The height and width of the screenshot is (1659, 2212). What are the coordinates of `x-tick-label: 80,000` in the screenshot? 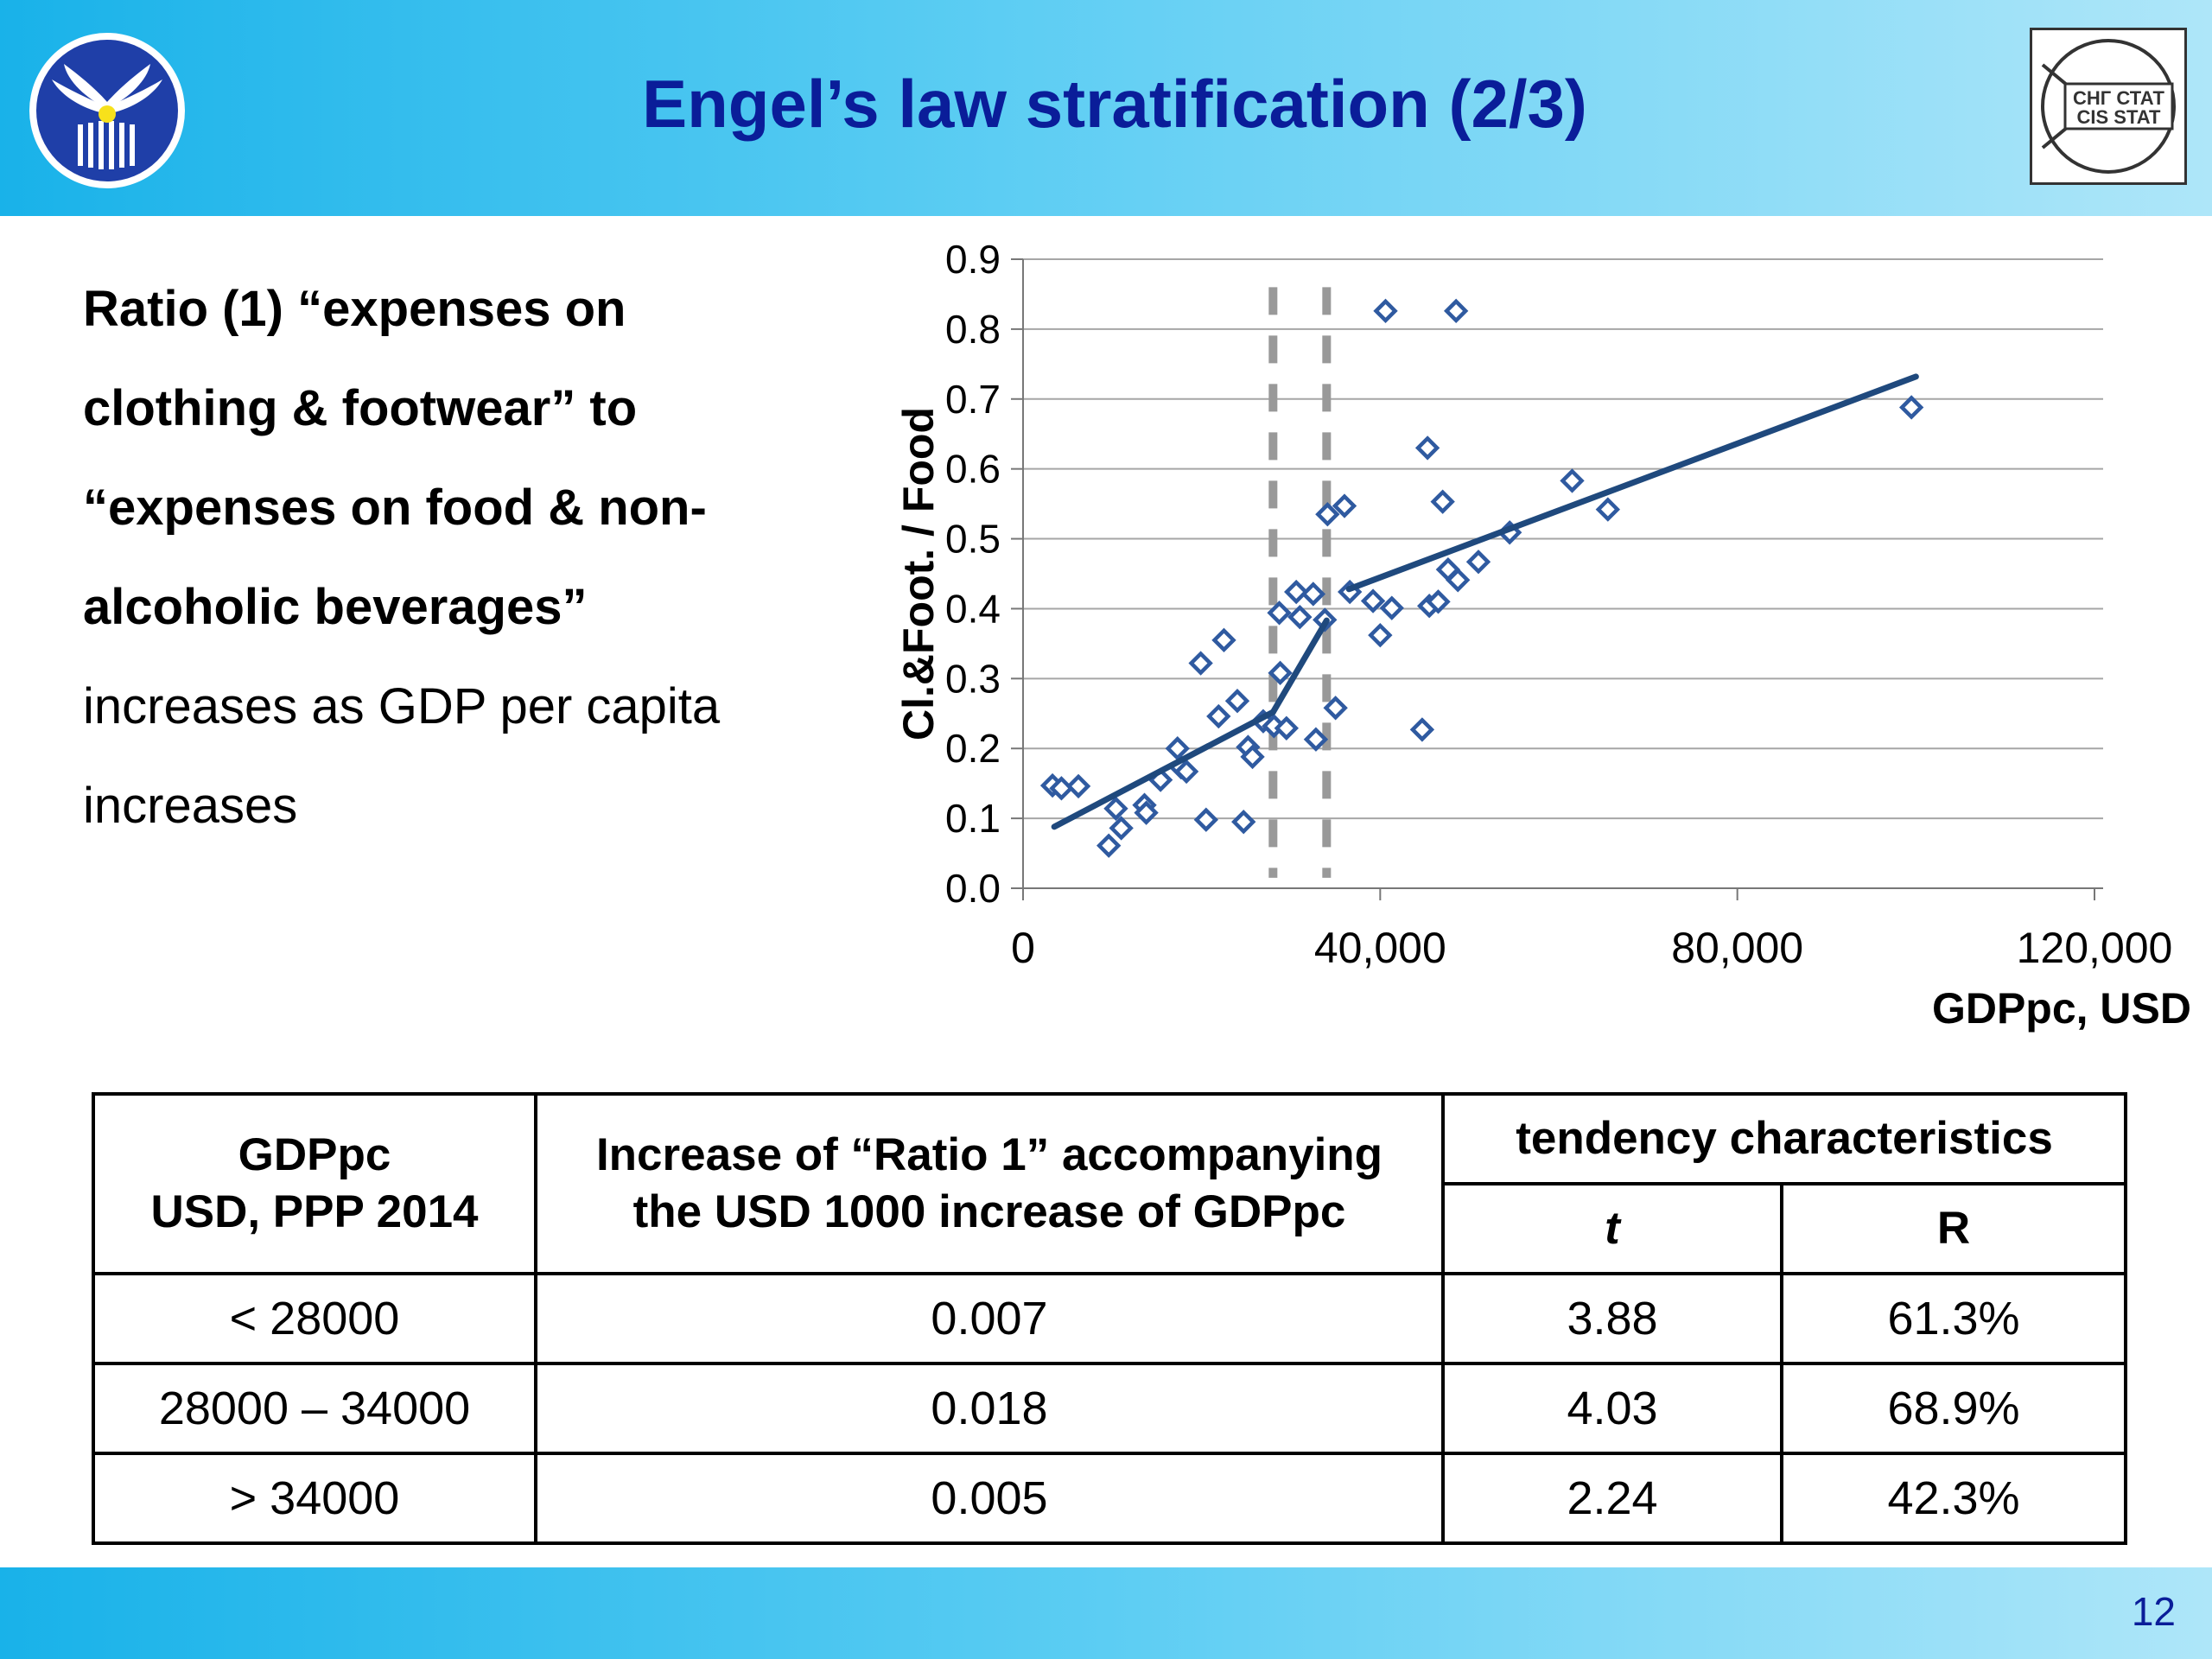 It's located at (1737, 948).